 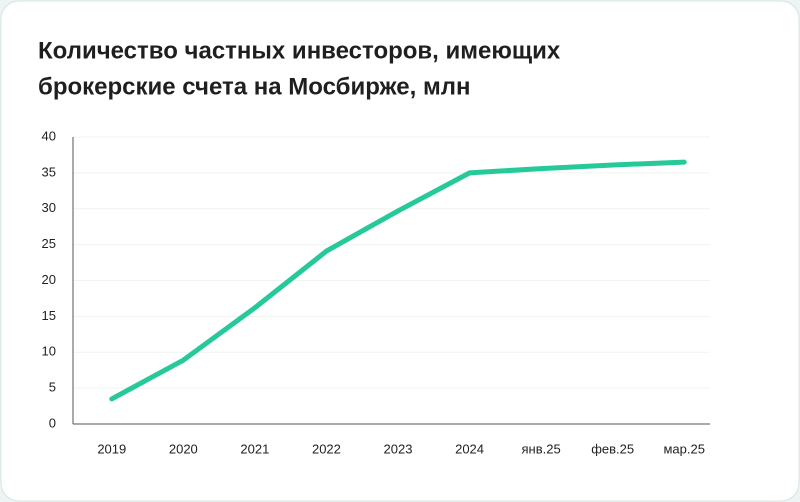 I want to click on x-tick-label: 2022, so click(x=326, y=448).